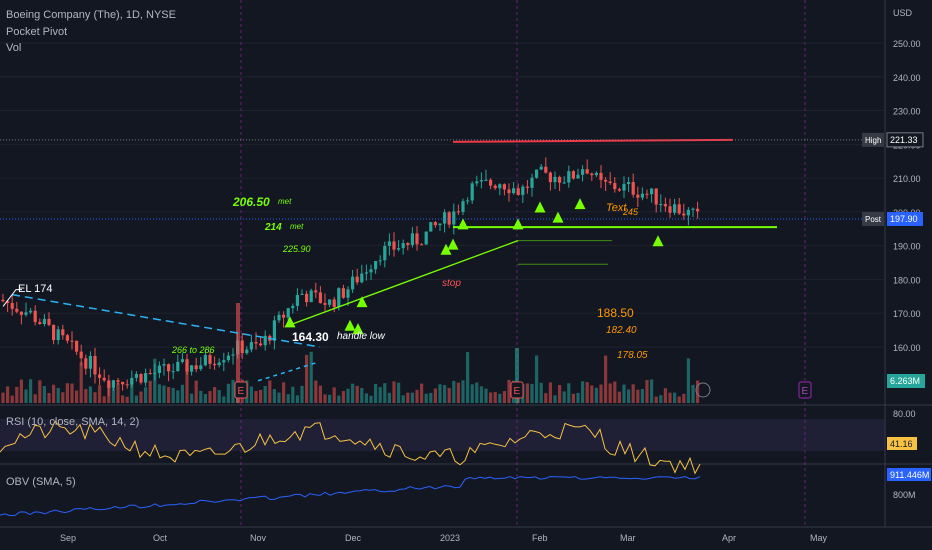 The image size is (932, 550). What do you see at coordinates (442, 435) in the screenshot?
I see `rsi-band` at bounding box center [442, 435].